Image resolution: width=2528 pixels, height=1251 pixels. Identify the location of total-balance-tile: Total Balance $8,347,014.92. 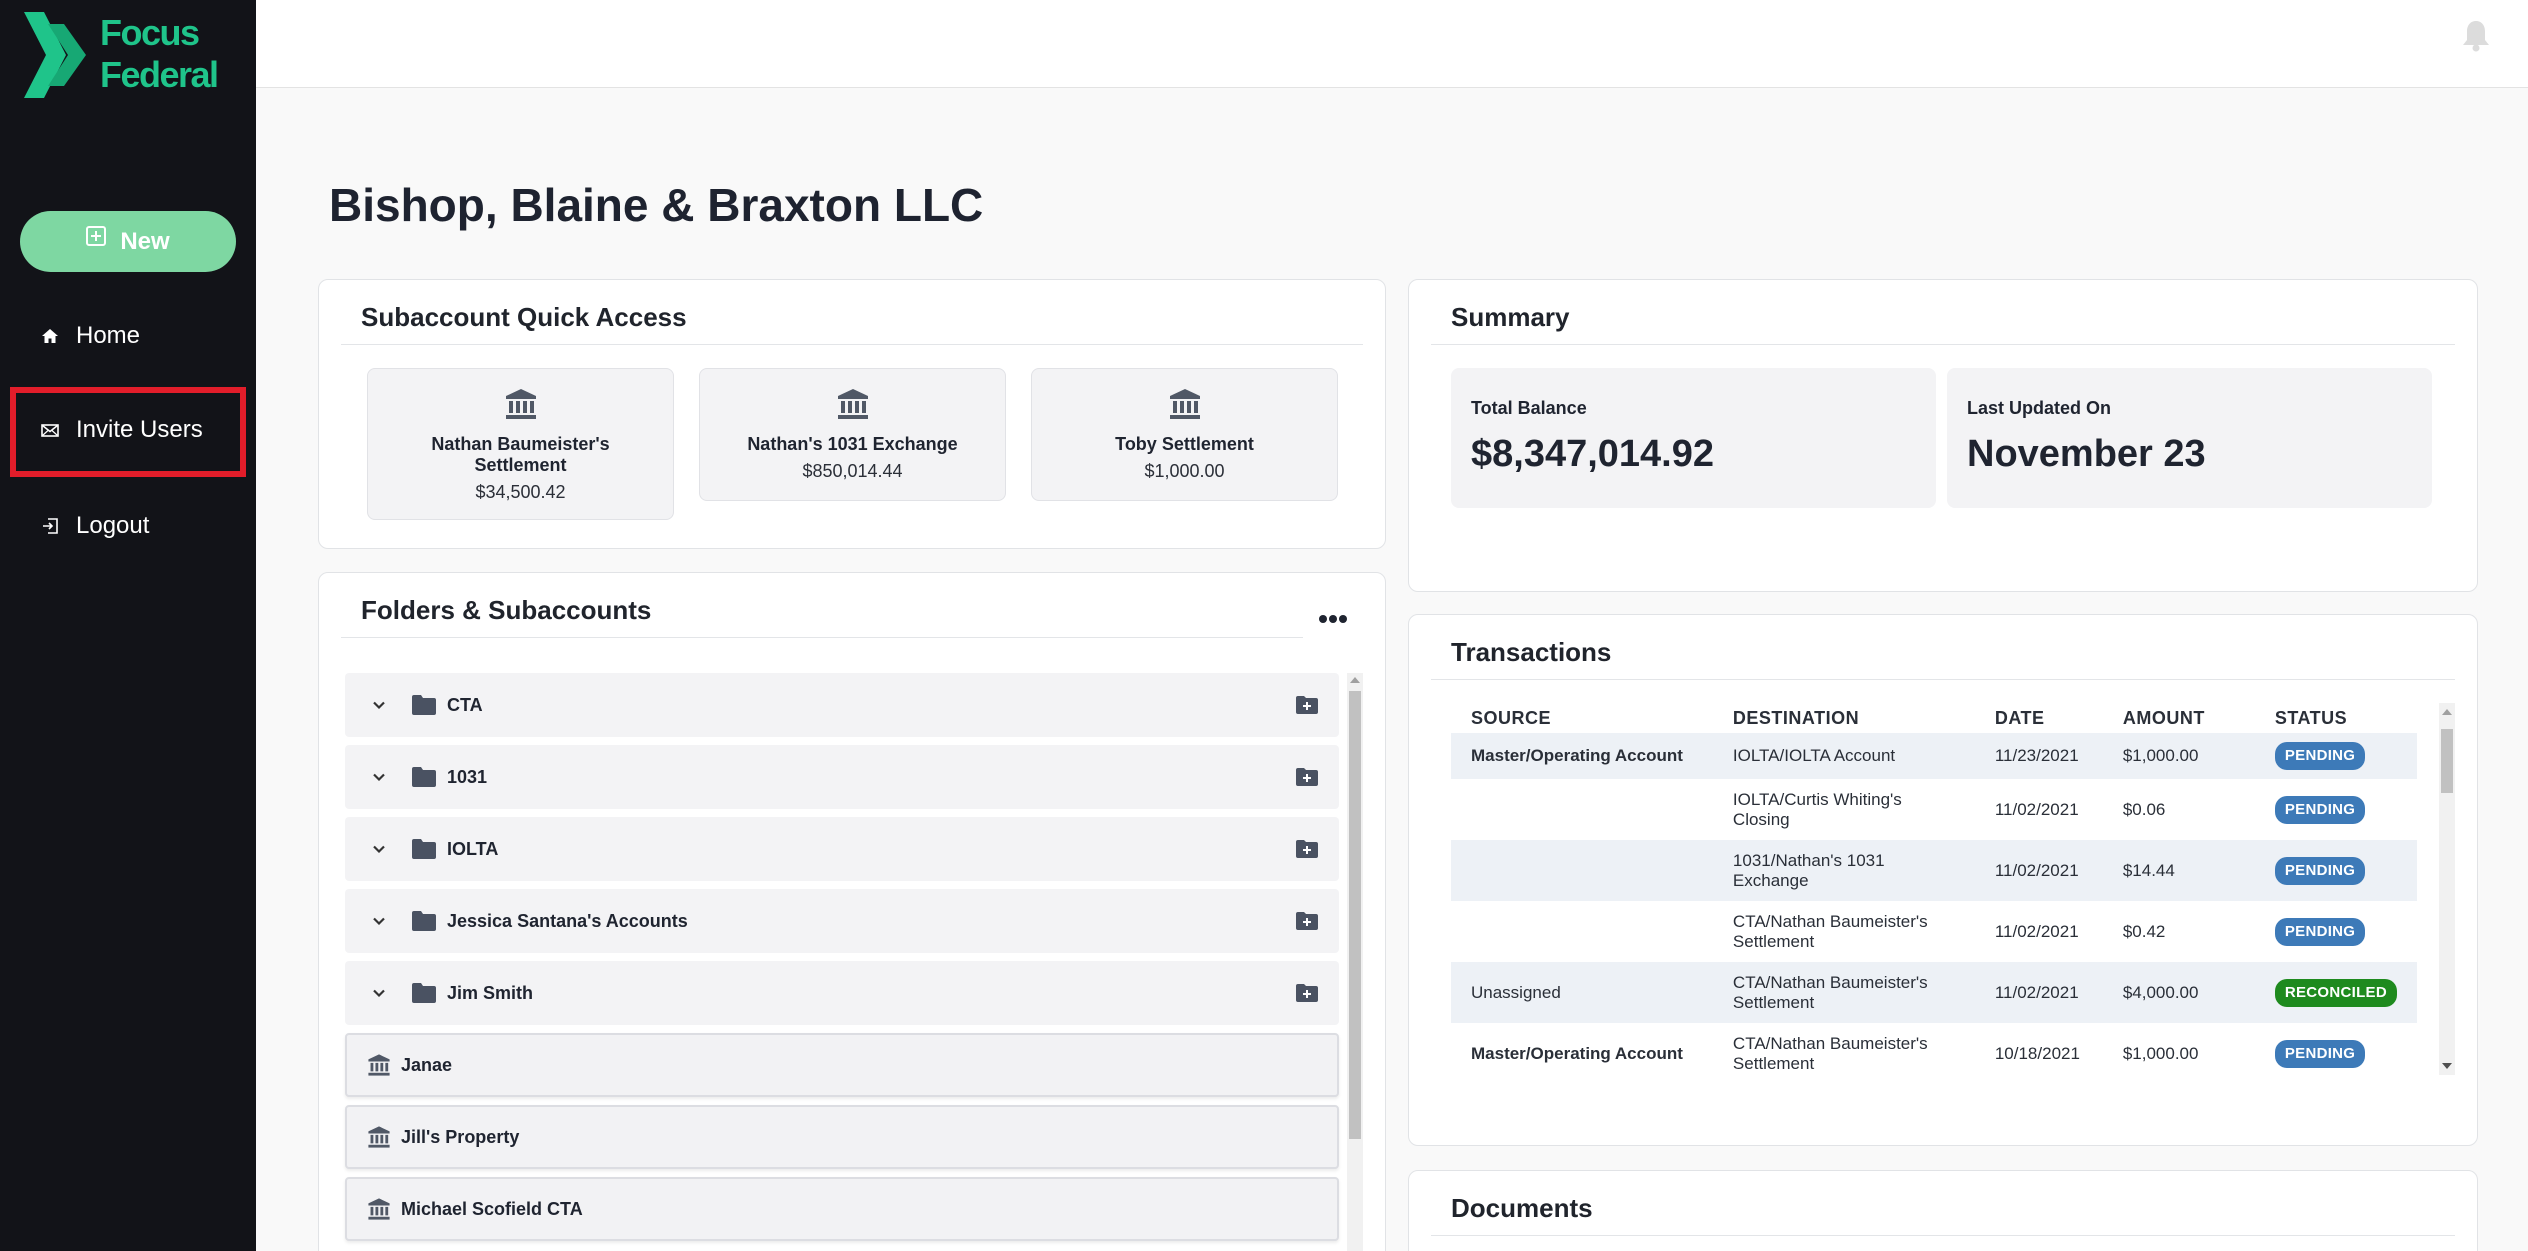
(1693, 438).